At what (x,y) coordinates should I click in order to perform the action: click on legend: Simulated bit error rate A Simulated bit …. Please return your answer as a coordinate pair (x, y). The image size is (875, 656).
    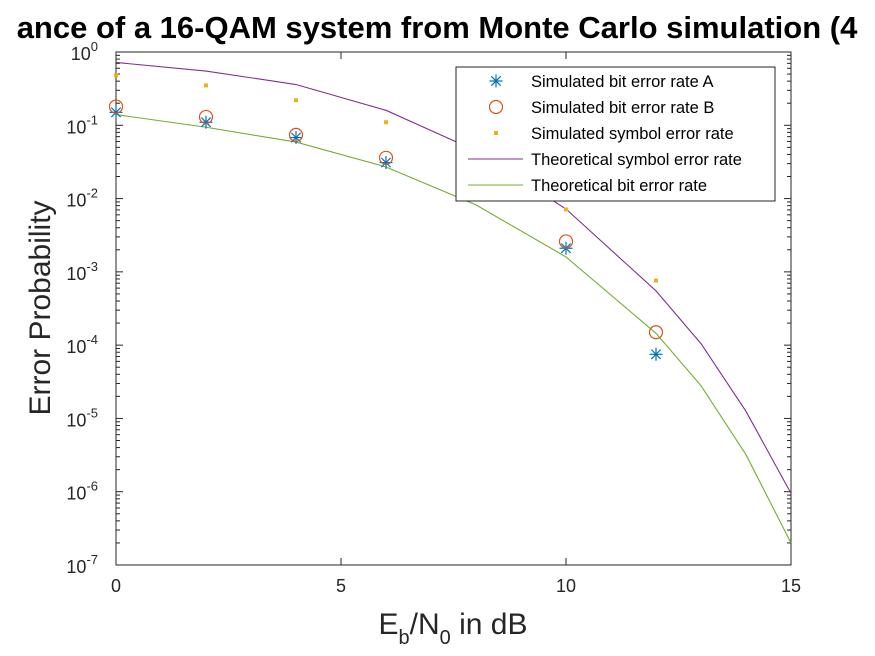
    Looking at the image, I should click on (615, 134).